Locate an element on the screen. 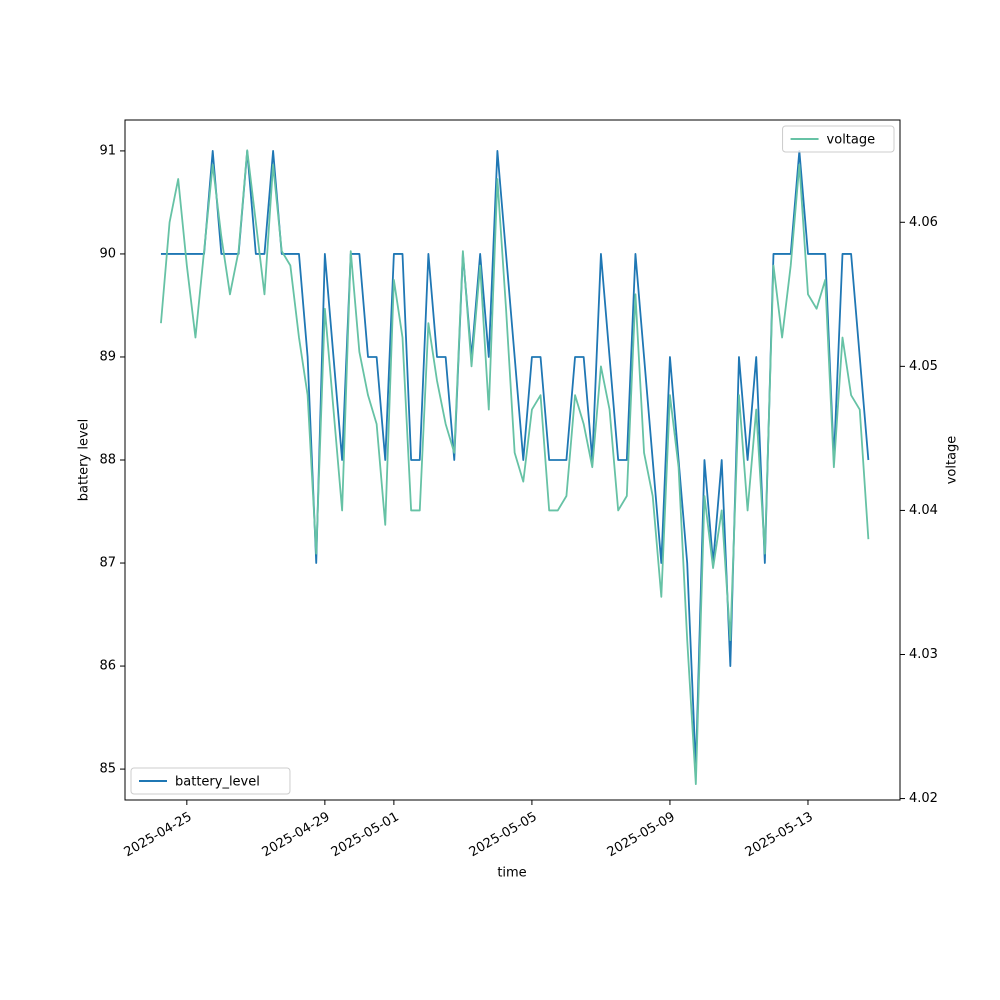 The image size is (1000, 1000). y-axis-label: battery level is located at coordinates (84, 460).